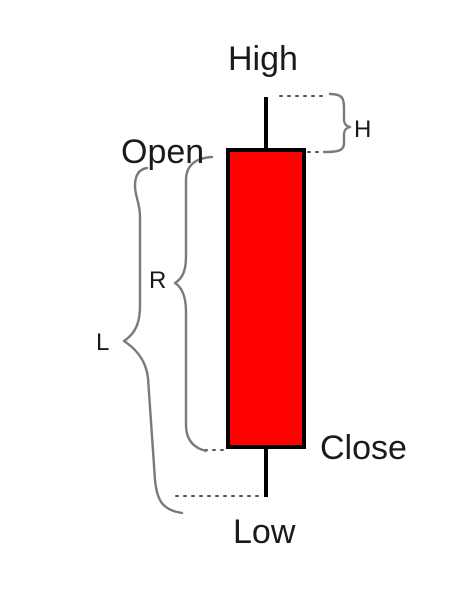 The width and height of the screenshot is (475, 606). I want to click on open-label: Open, so click(162, 152).